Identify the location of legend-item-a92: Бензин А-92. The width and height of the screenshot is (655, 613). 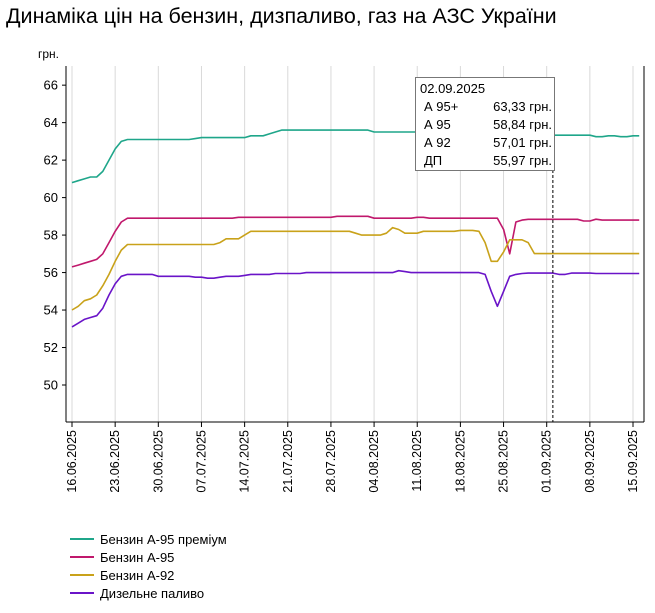
(148, 575).